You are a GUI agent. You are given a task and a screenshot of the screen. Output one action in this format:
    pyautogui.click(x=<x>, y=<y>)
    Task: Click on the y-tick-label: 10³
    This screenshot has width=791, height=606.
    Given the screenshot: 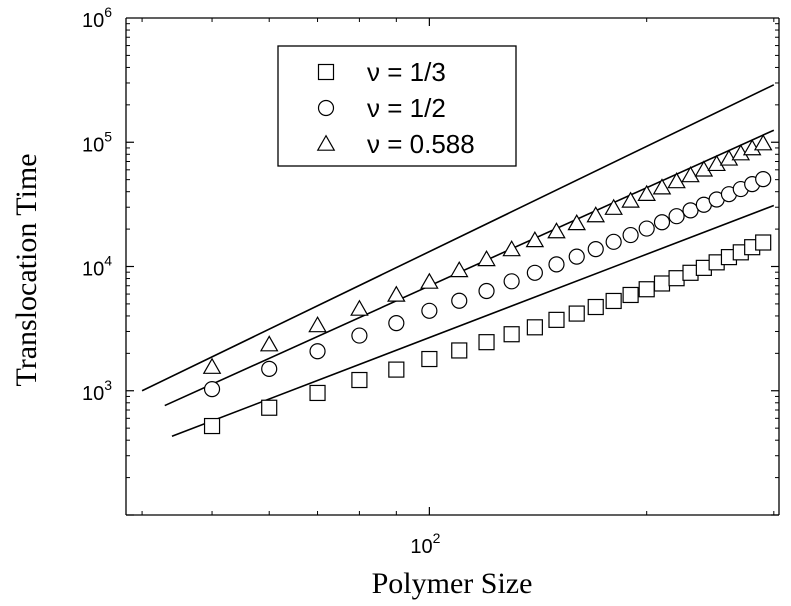 What is the action you would take?
    pyautogui.click(x=97, y=391)
    